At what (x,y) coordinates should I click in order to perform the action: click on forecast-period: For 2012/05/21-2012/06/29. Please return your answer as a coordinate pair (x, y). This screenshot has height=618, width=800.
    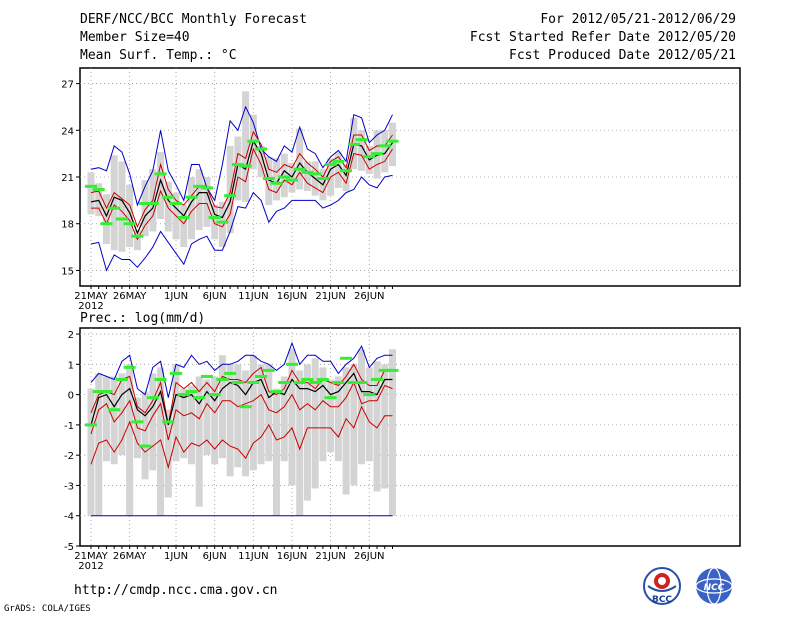
    Looking at the image, I should click on (638, 19).